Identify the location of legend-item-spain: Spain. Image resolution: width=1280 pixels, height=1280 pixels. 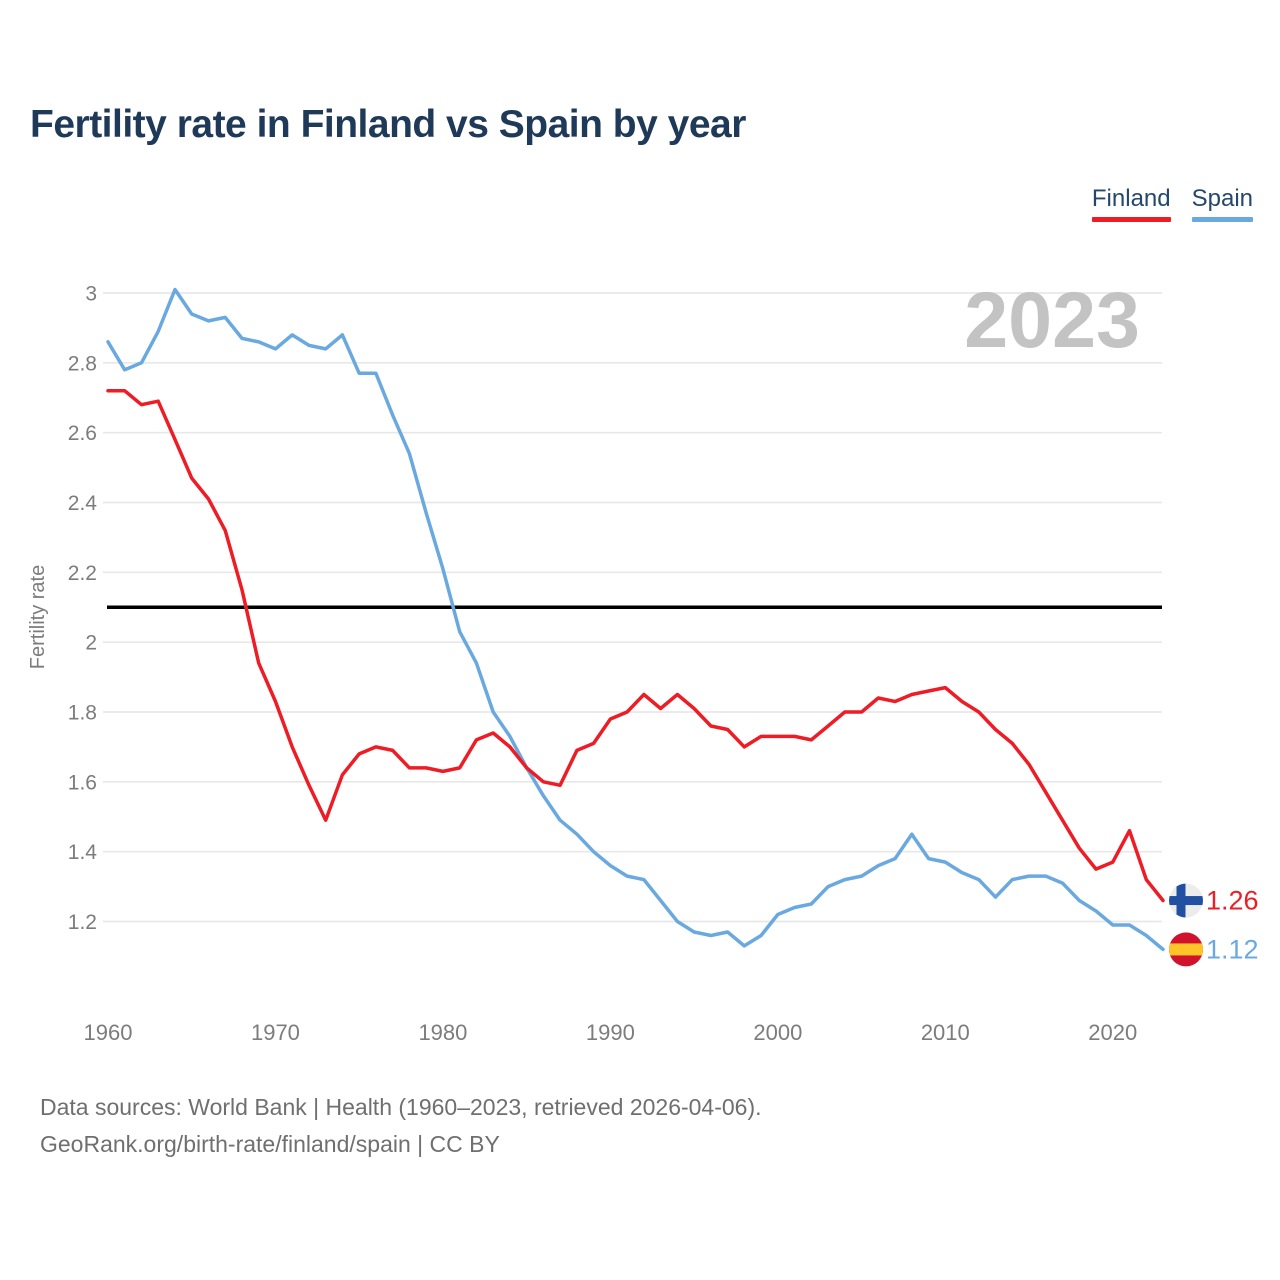
(1222, 203).